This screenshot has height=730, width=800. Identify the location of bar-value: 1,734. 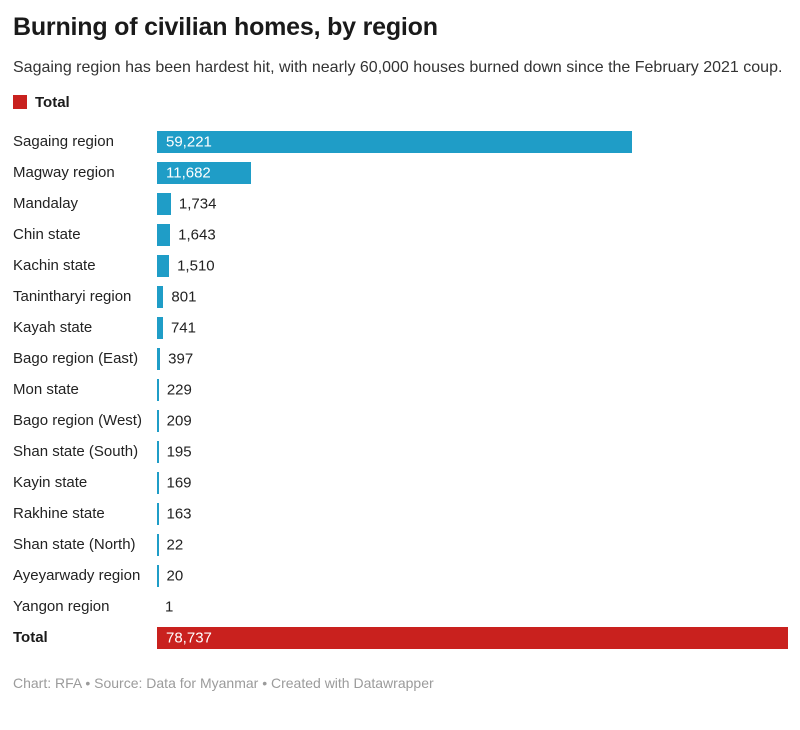
(197, 203).